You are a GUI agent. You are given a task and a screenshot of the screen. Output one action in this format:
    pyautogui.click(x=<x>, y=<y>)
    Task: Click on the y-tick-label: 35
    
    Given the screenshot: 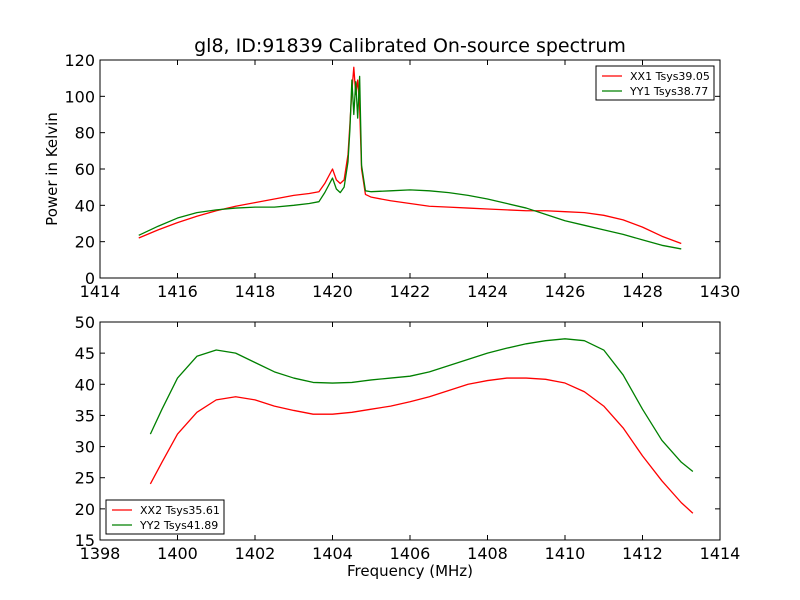 What is the action you would take?
    pyautogui.click(x=85, y=415)
    